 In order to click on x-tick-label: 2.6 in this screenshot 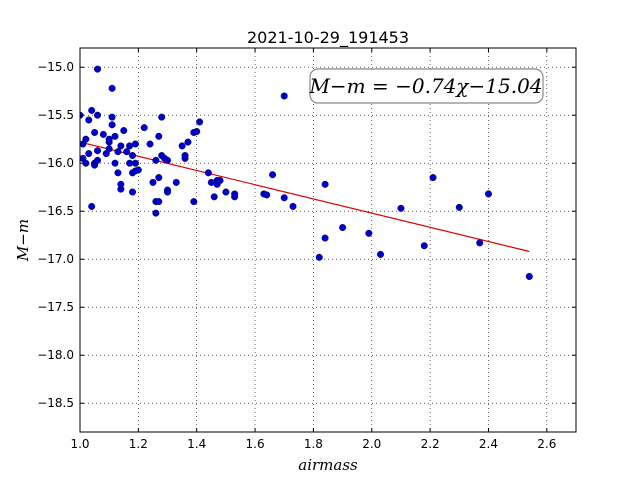, I will do `click(546, 444)`.